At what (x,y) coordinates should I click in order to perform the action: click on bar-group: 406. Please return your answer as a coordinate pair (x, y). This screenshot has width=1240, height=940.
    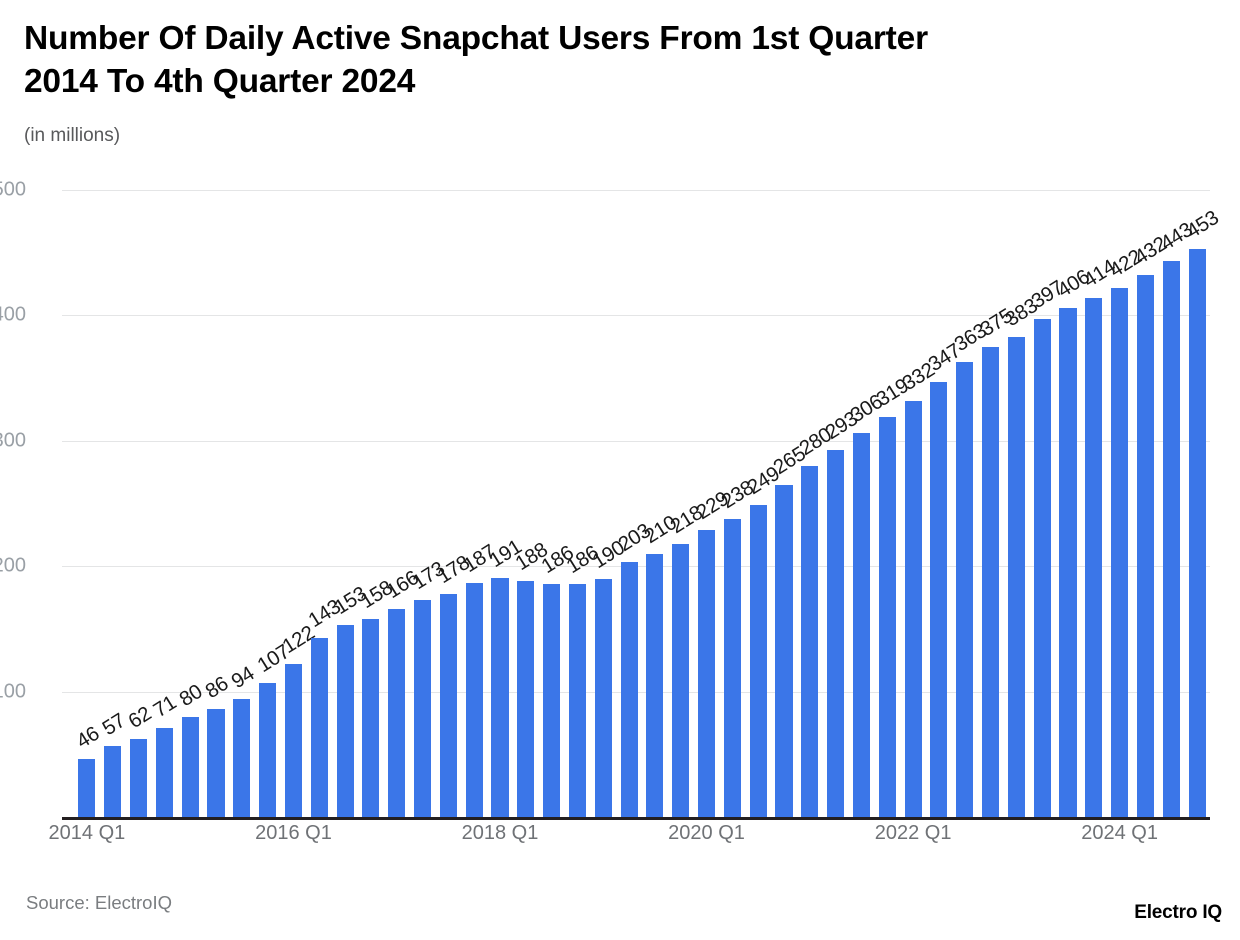
    Looking at the image, I should click on (1073, 503).